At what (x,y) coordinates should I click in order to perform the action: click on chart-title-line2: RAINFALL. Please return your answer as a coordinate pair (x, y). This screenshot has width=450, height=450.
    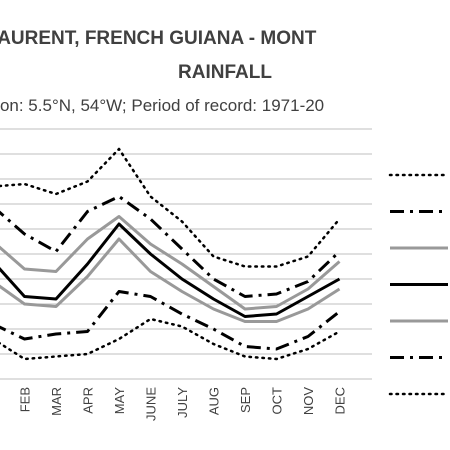
    Looking at the image, I should click on (225, 72).